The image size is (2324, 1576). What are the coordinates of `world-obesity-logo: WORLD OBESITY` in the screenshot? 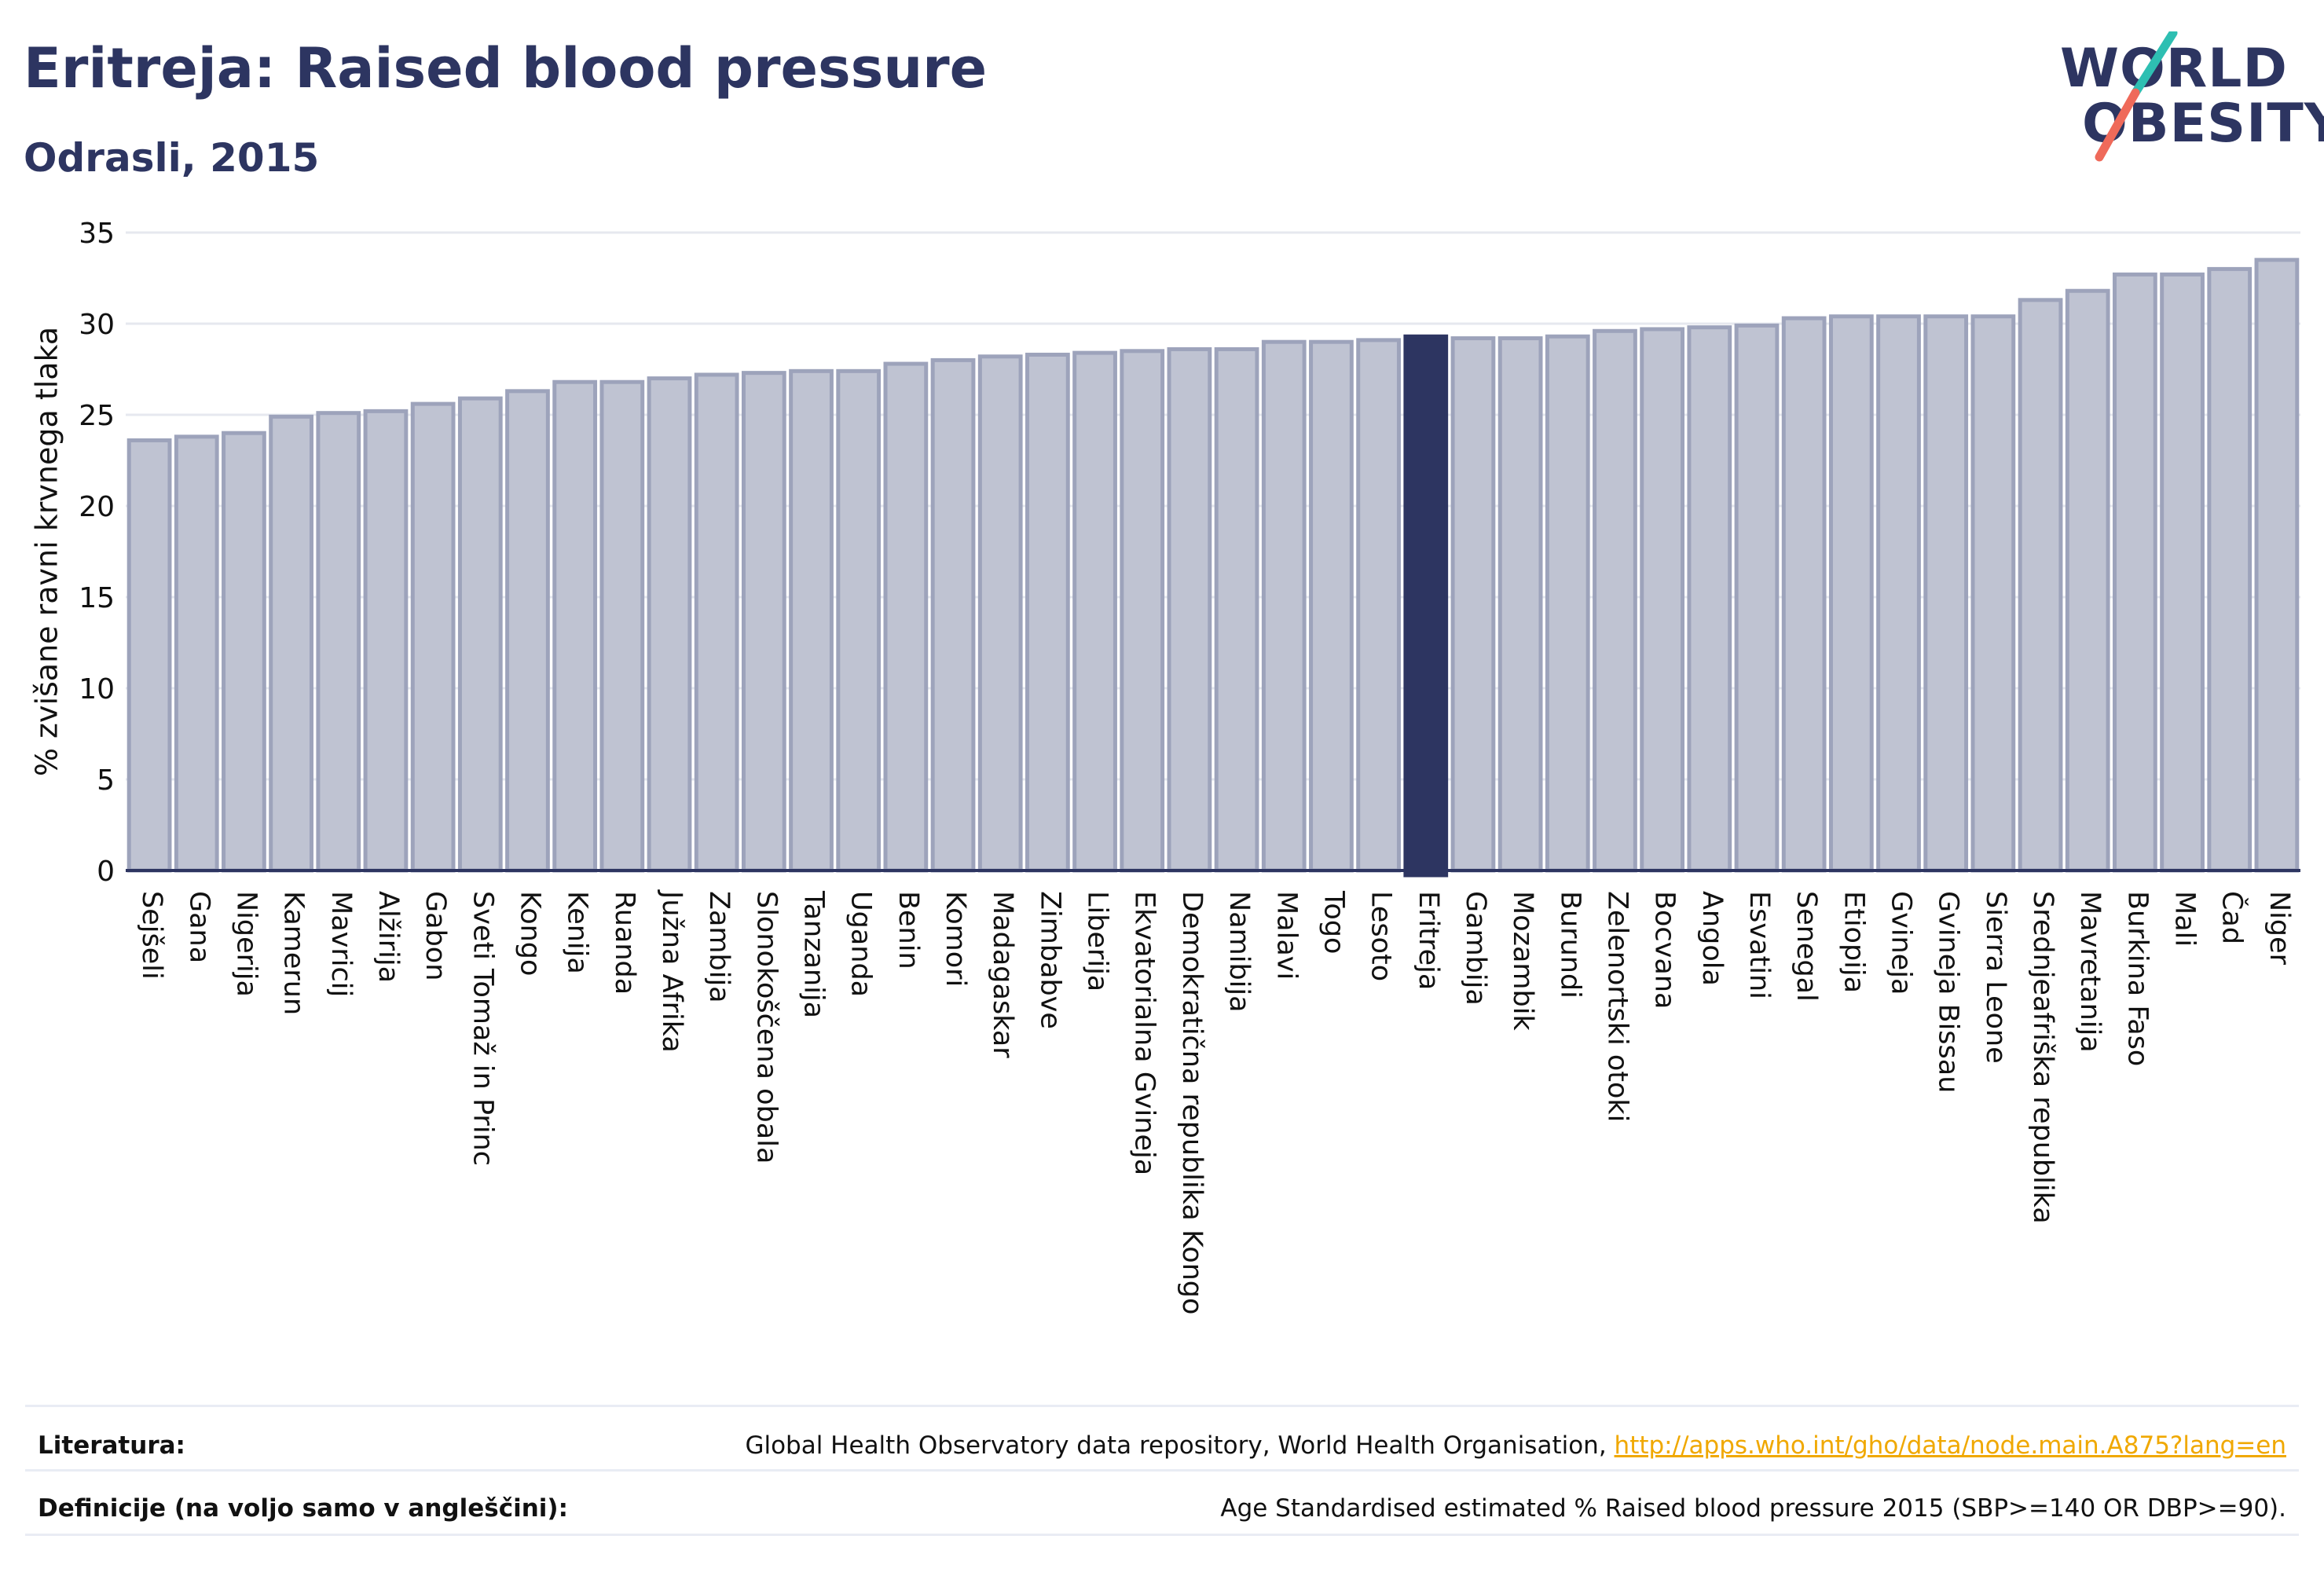 It's located at (2187, 98).